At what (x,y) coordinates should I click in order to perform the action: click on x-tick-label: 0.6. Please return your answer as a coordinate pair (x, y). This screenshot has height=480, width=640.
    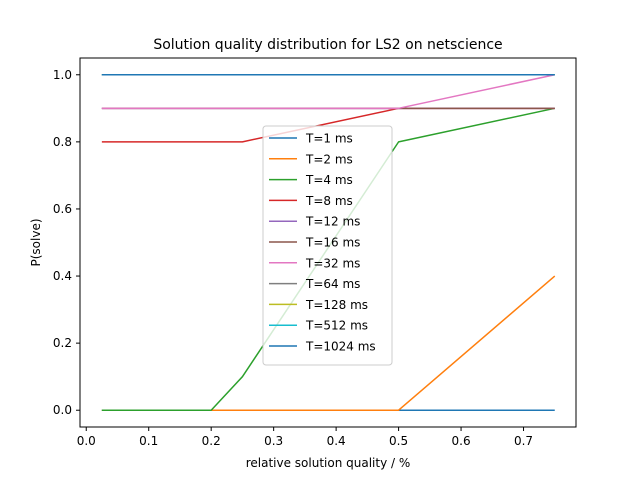
    Looking at the image, I should click on (461, 441).